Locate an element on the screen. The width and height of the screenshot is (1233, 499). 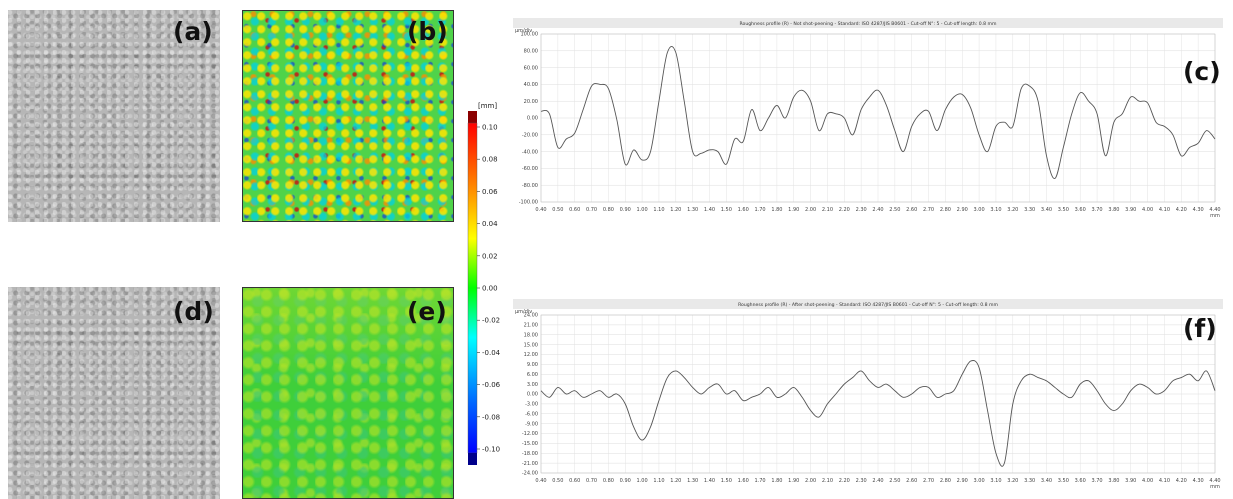
colorbar-tick-label: -0.08 is located at coordinates (491, 417).